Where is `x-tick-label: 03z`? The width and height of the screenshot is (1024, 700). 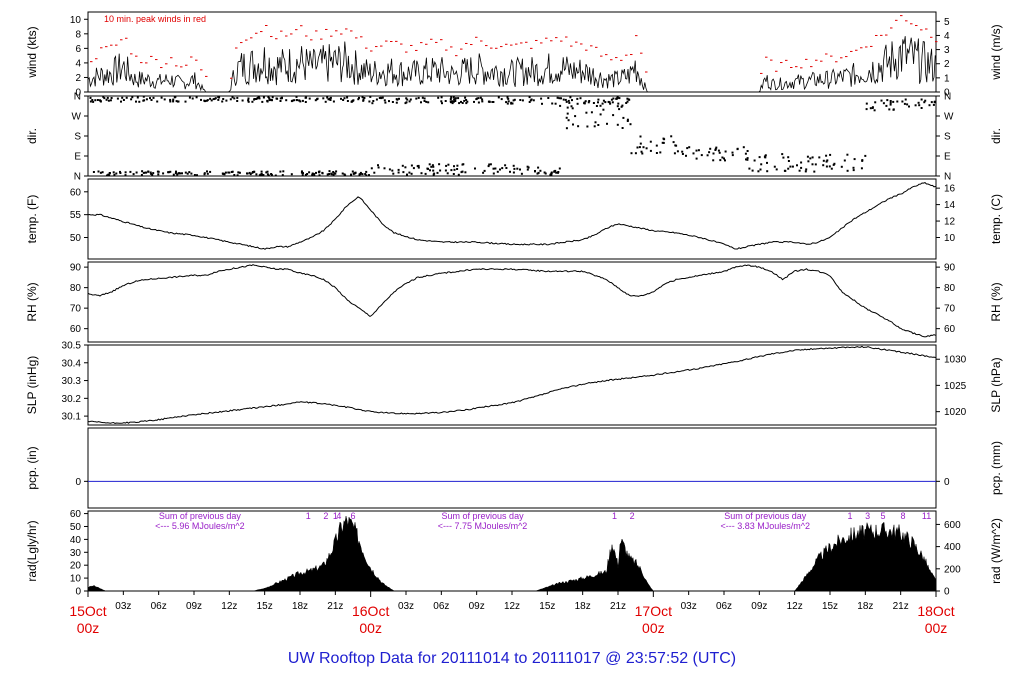
x-tick-label: 03z is located at coordinates (123, 606).